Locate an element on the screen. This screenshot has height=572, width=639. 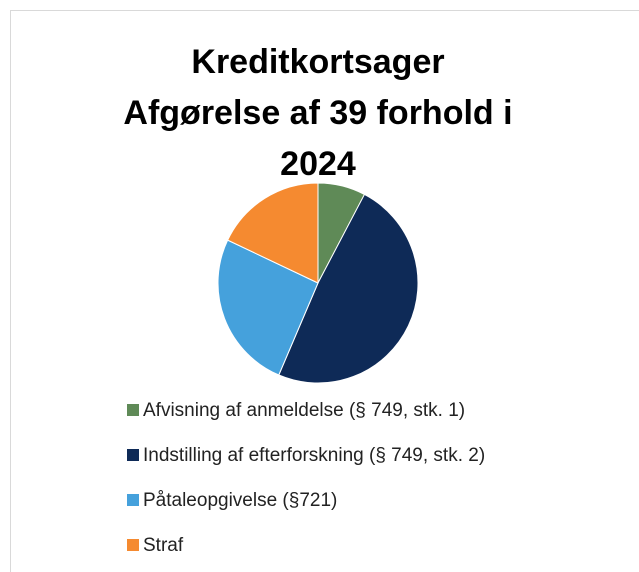
legend-label: Afvisning af anmeldelse (§ 749, stk. 1) is located at coordinates (304, 410).